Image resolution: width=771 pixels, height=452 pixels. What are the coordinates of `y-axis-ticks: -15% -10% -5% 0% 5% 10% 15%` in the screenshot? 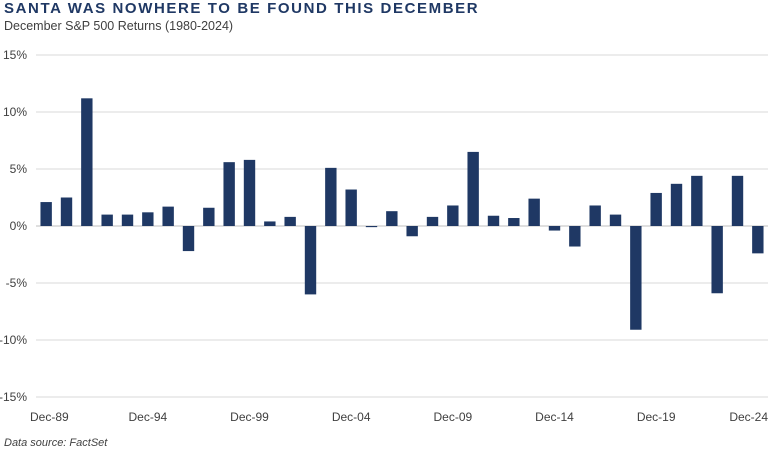 It's located at (13, 226).